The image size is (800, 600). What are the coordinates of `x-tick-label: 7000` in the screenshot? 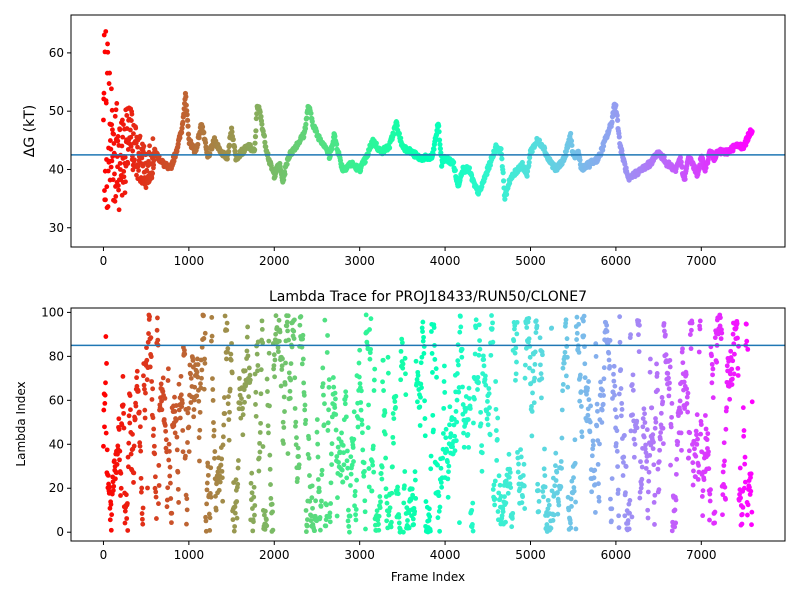 It's located at (701, 555).